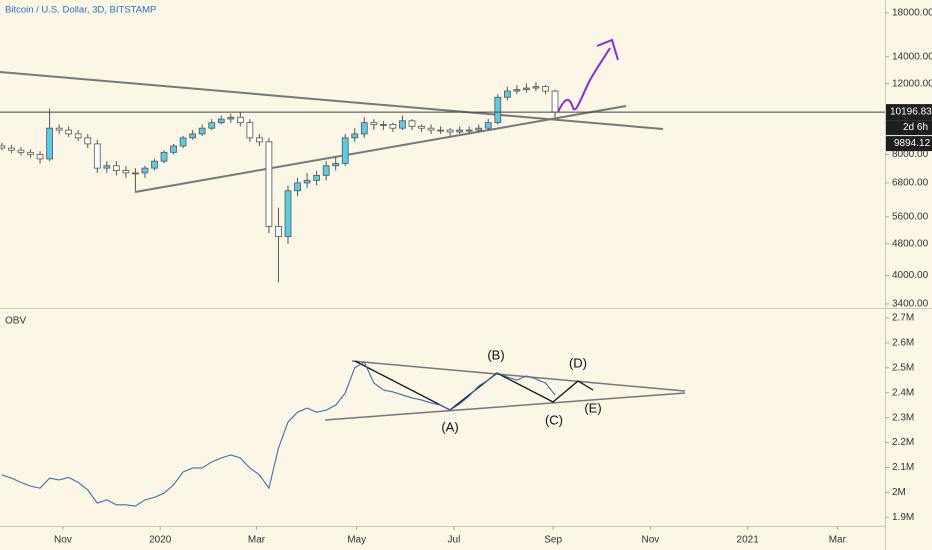  Describe the element at coordinates (449, 426) in the screenshot. I see `wave-label: (A)` at that location.